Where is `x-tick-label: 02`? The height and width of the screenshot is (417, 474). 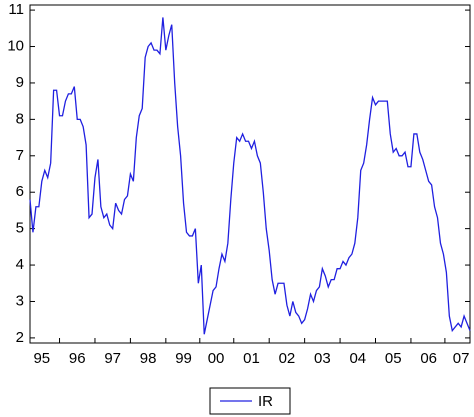 x-tick-label: 02 is located at coordinates (287, 358).